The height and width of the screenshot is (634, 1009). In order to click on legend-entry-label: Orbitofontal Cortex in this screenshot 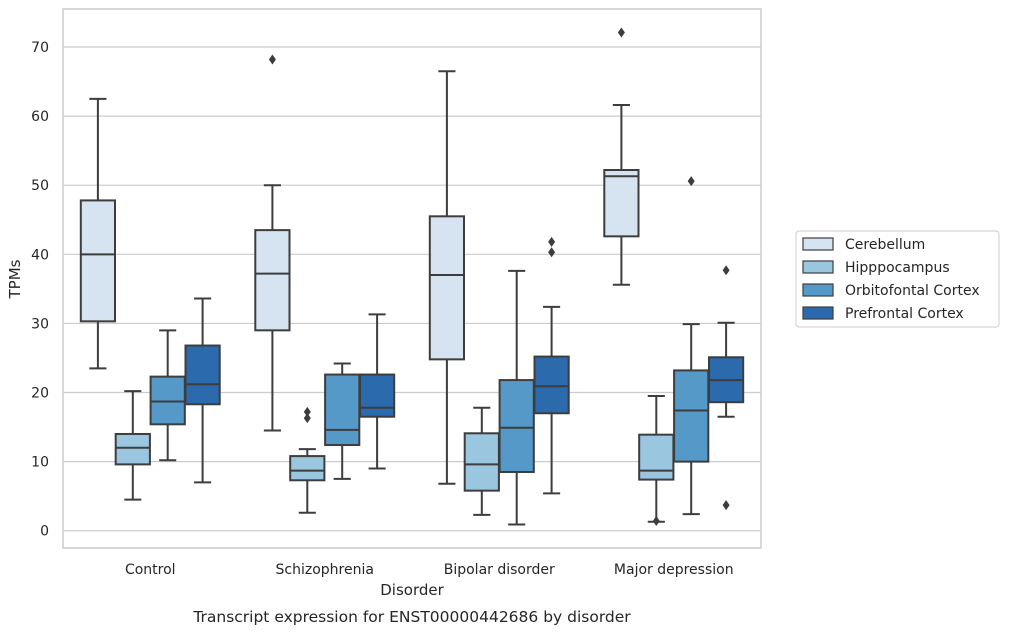, I will do `click(912, 291)`.